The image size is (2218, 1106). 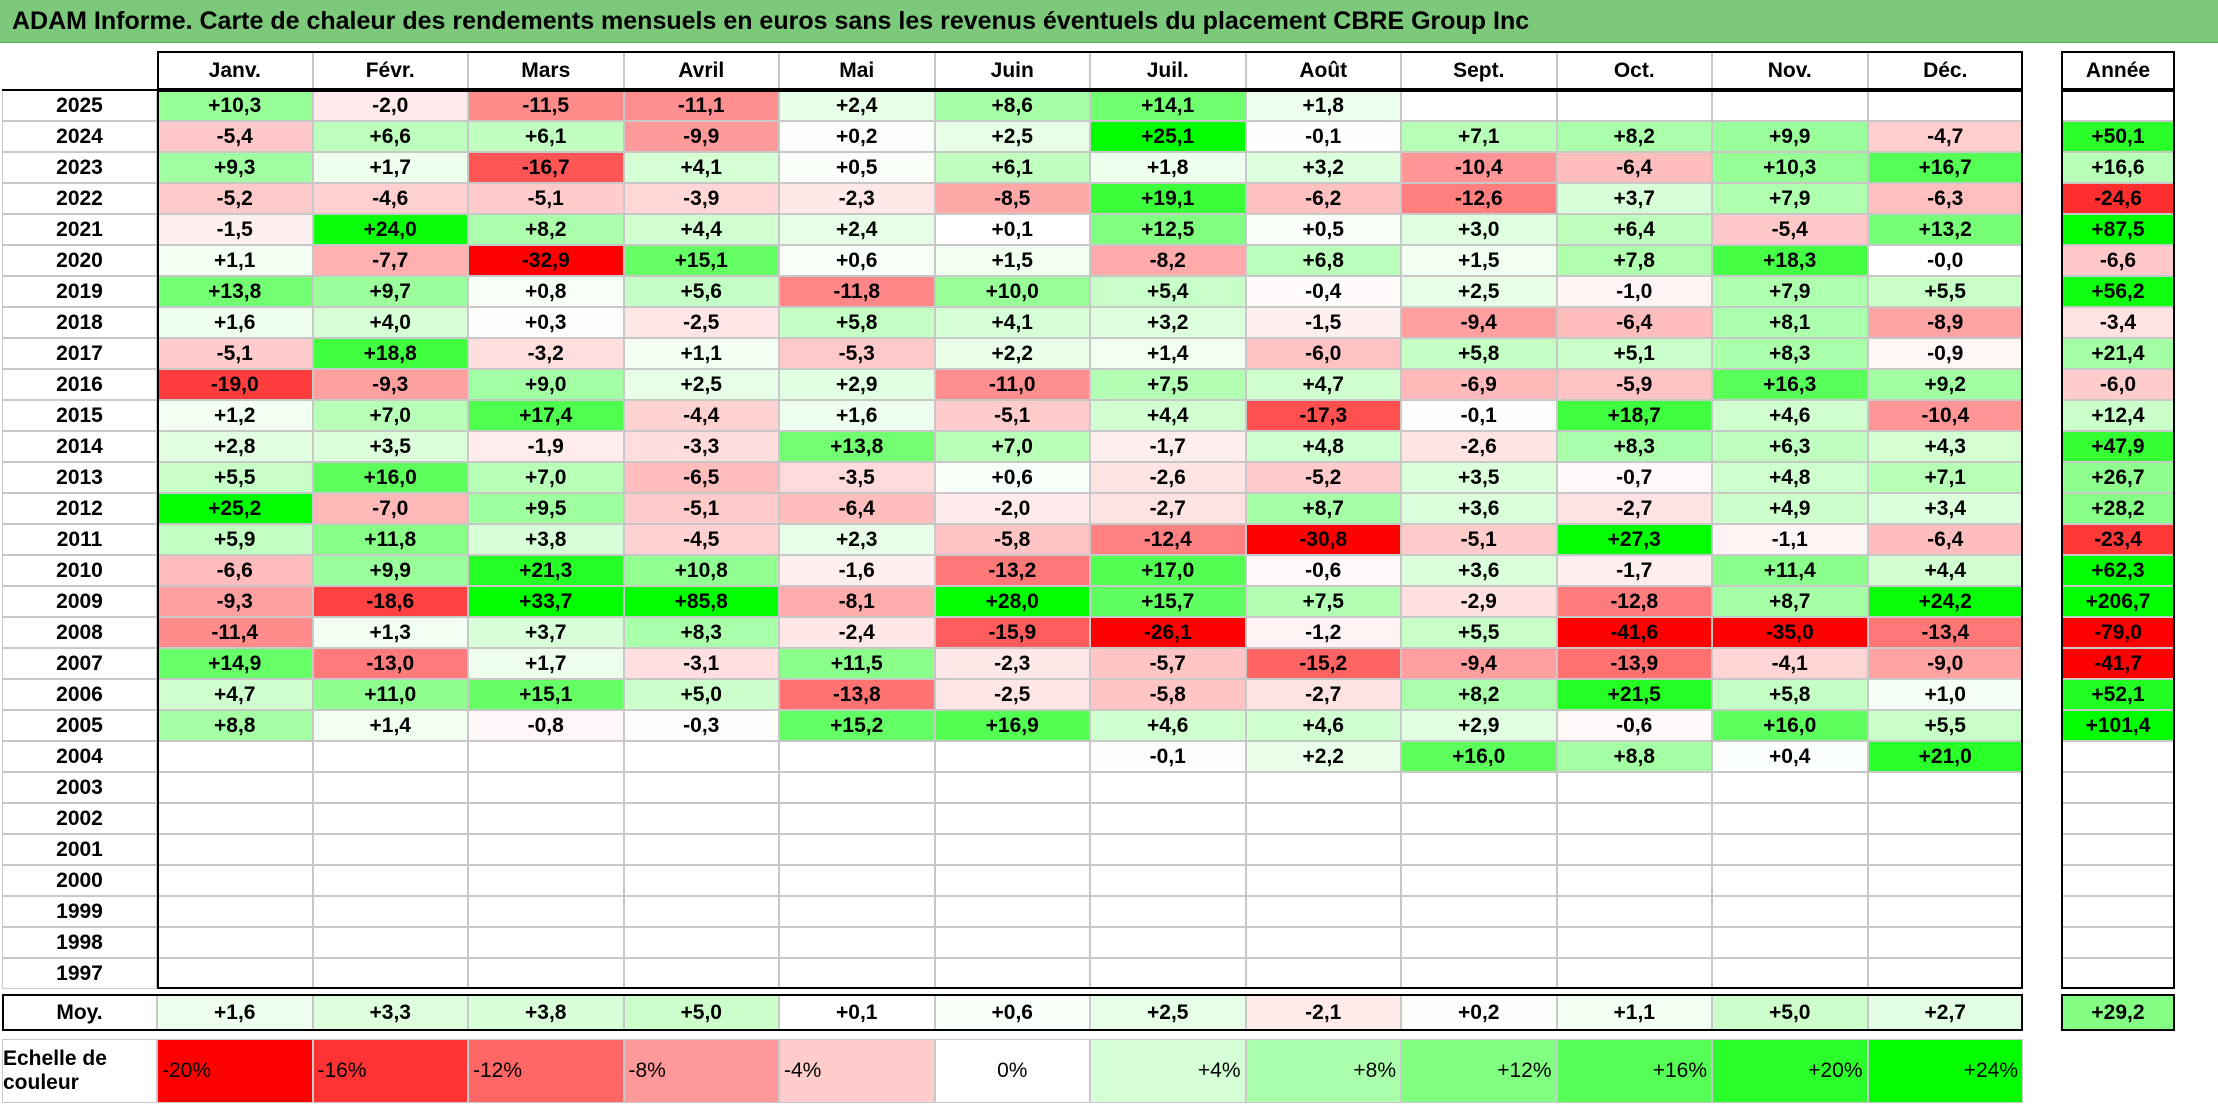 What do you see at coordinates (1634, 70) in the screenshot?
I see `month-header: Oct.` at bounding box center [1634, 70].